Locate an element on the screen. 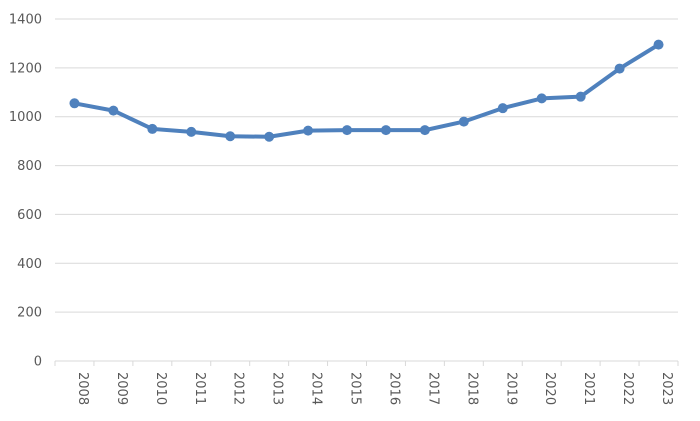 This screenshot has height=421, width=700. x-tick-label-2014: 2014 is located at coordinates (316, 388).